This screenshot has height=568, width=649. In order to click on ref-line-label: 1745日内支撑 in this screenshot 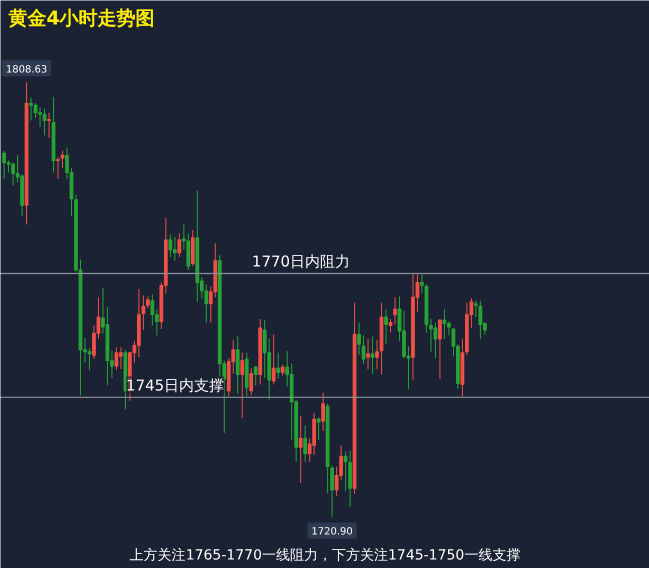, I will do `click(175, 385)`.